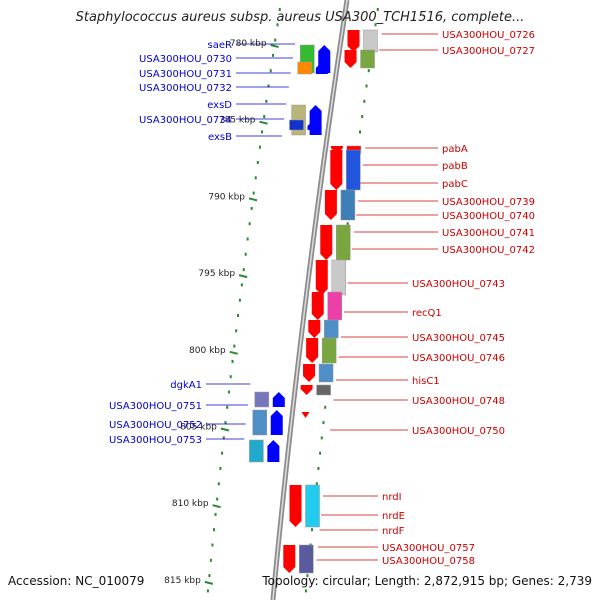 Image resolution: width=600 pixels, height=604 pixels. I want to click on scale-label: 790 kbp, so click(226, 197).